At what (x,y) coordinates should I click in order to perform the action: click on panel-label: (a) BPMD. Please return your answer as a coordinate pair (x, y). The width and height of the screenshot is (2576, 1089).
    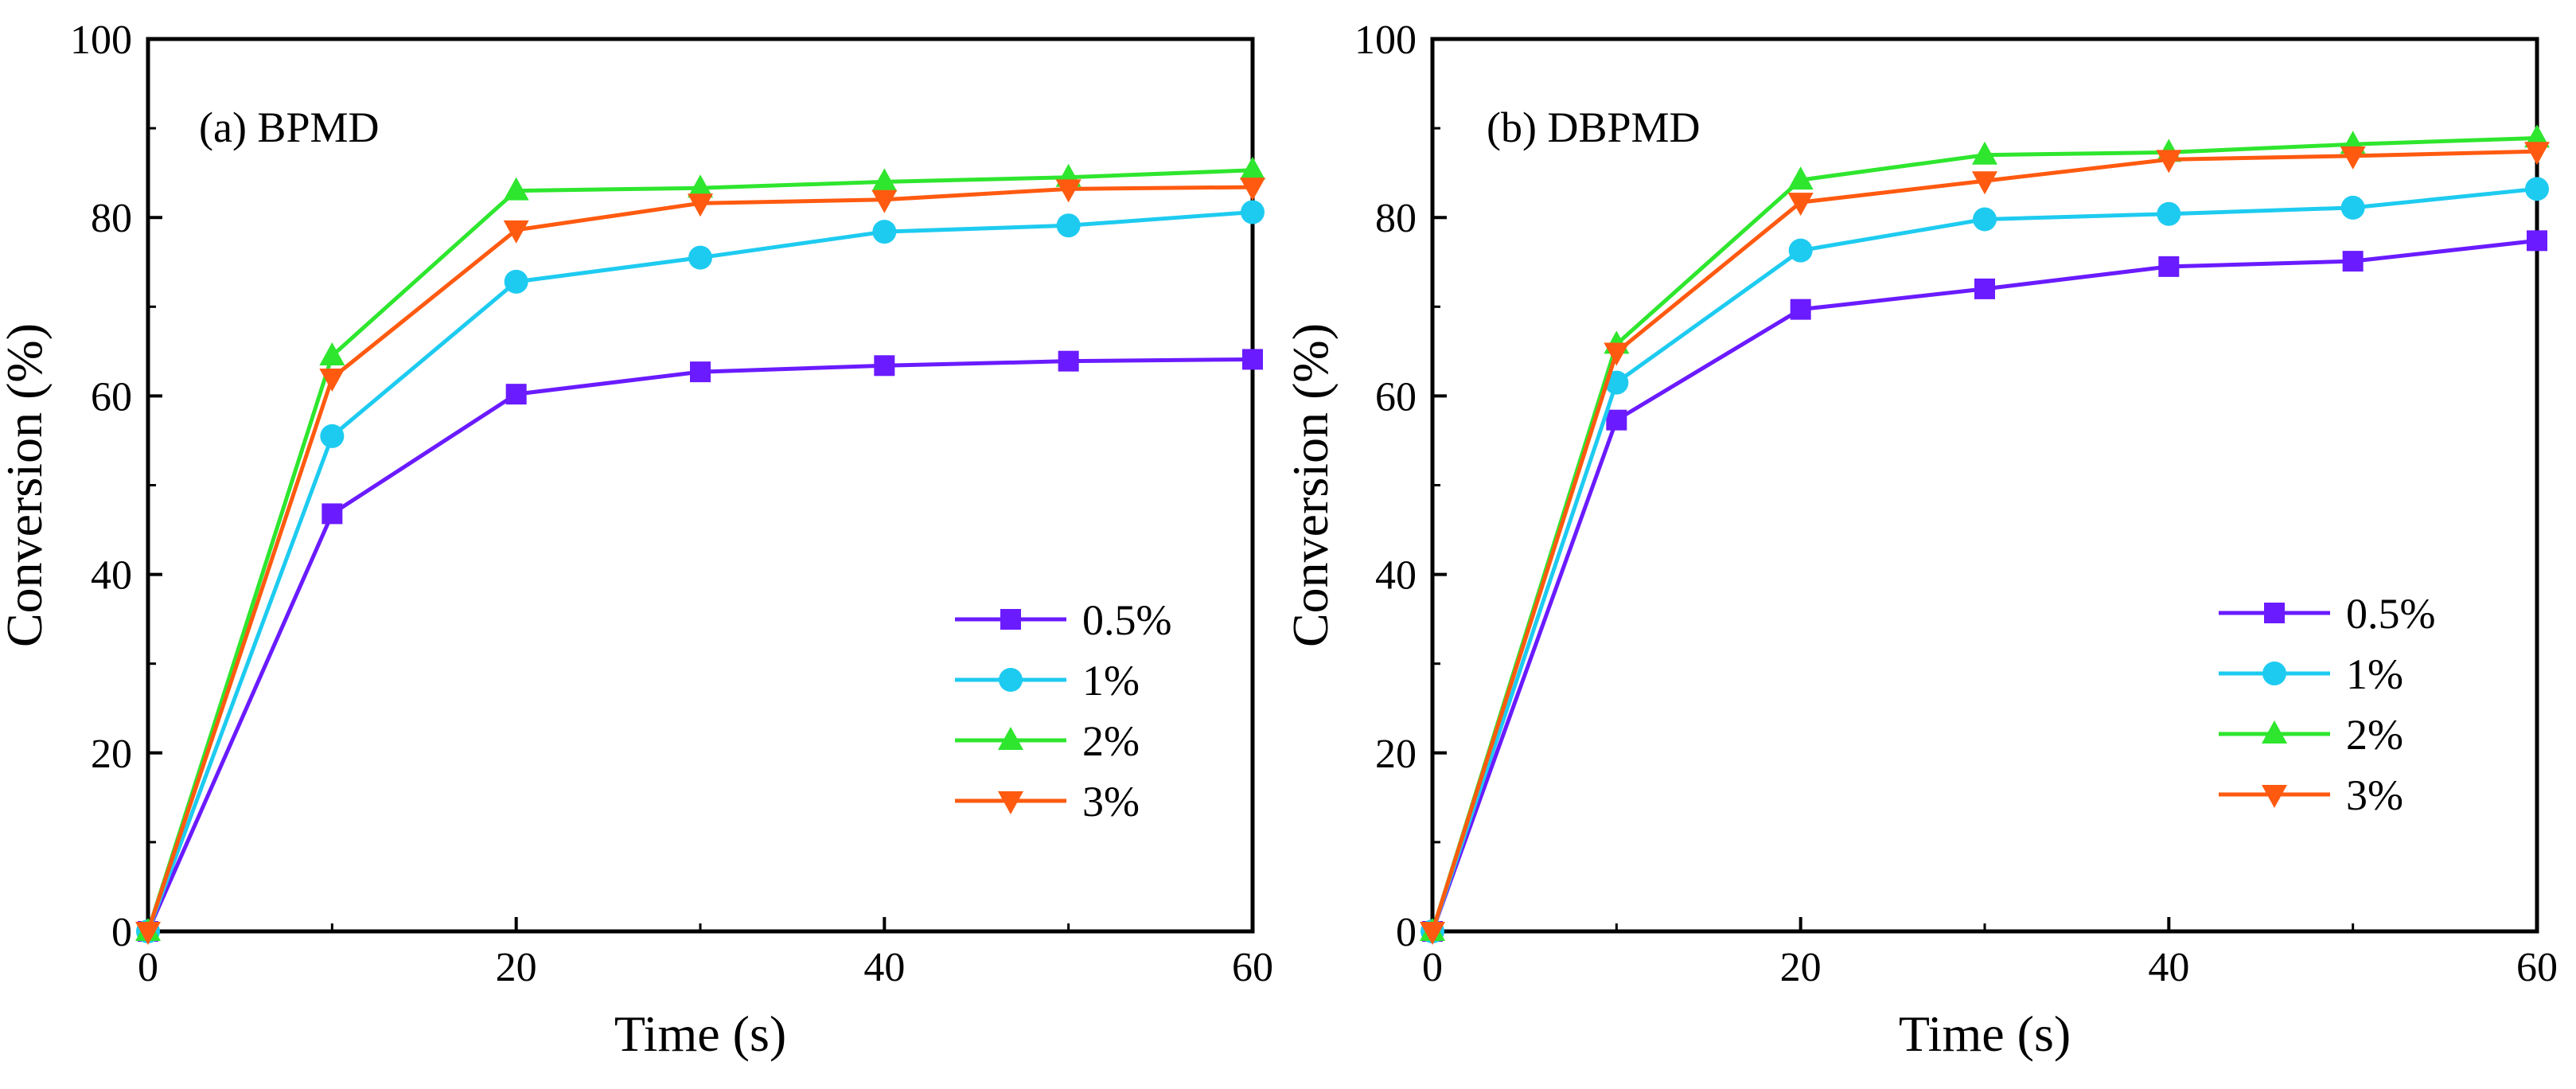
    Looking at the image, I should click on (289, 127).